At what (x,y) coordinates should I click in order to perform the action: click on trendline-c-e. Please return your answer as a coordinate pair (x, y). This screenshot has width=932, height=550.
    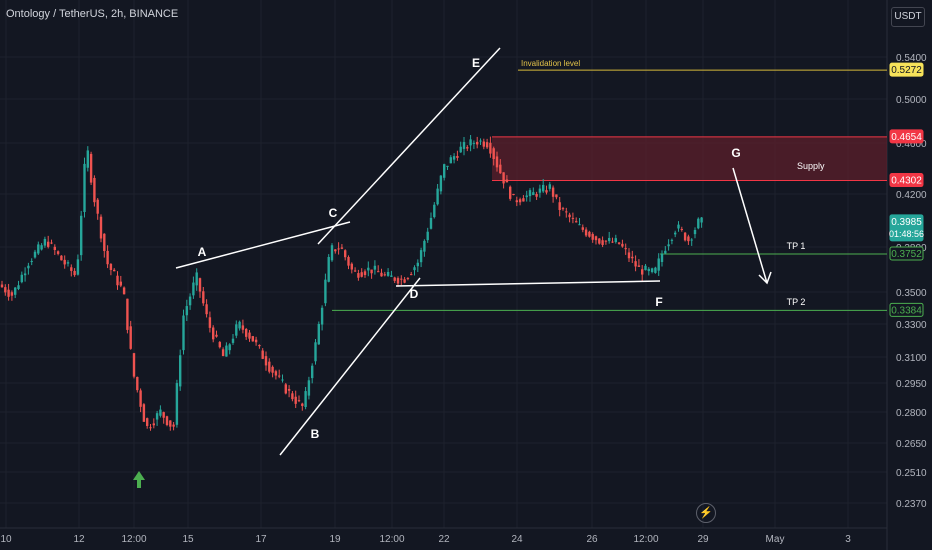
    Looking at the image, I should click on (409, 146).